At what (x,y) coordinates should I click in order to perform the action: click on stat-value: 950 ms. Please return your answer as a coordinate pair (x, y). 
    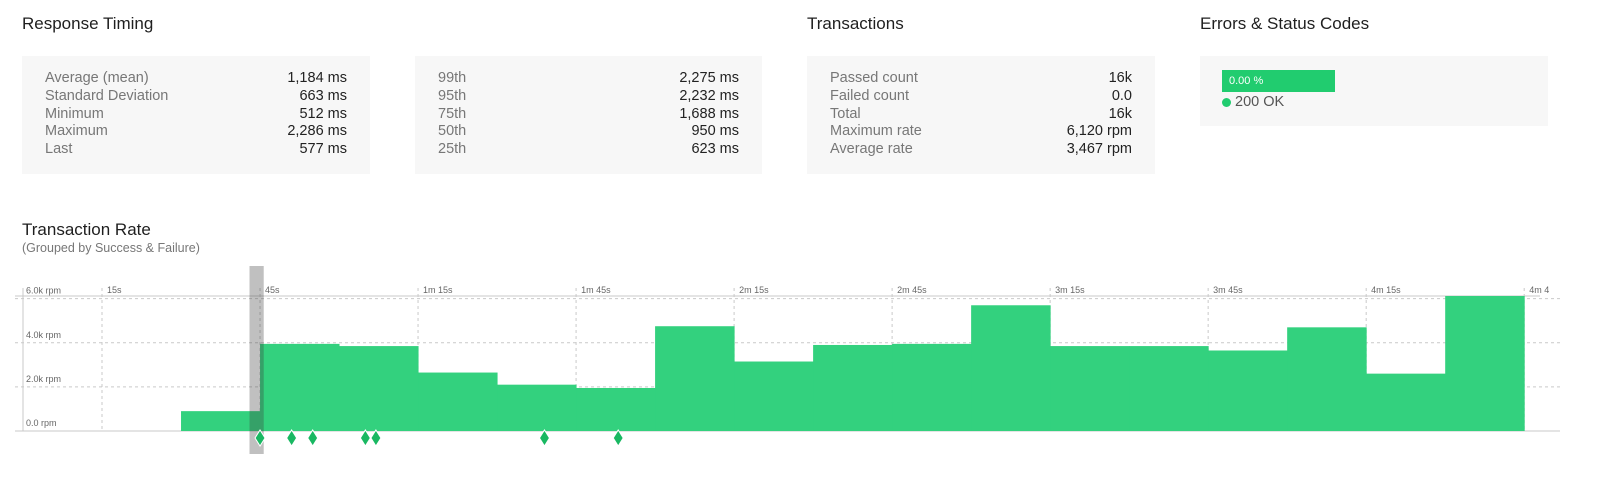
    Looking at the image, I should click on (715, 131).